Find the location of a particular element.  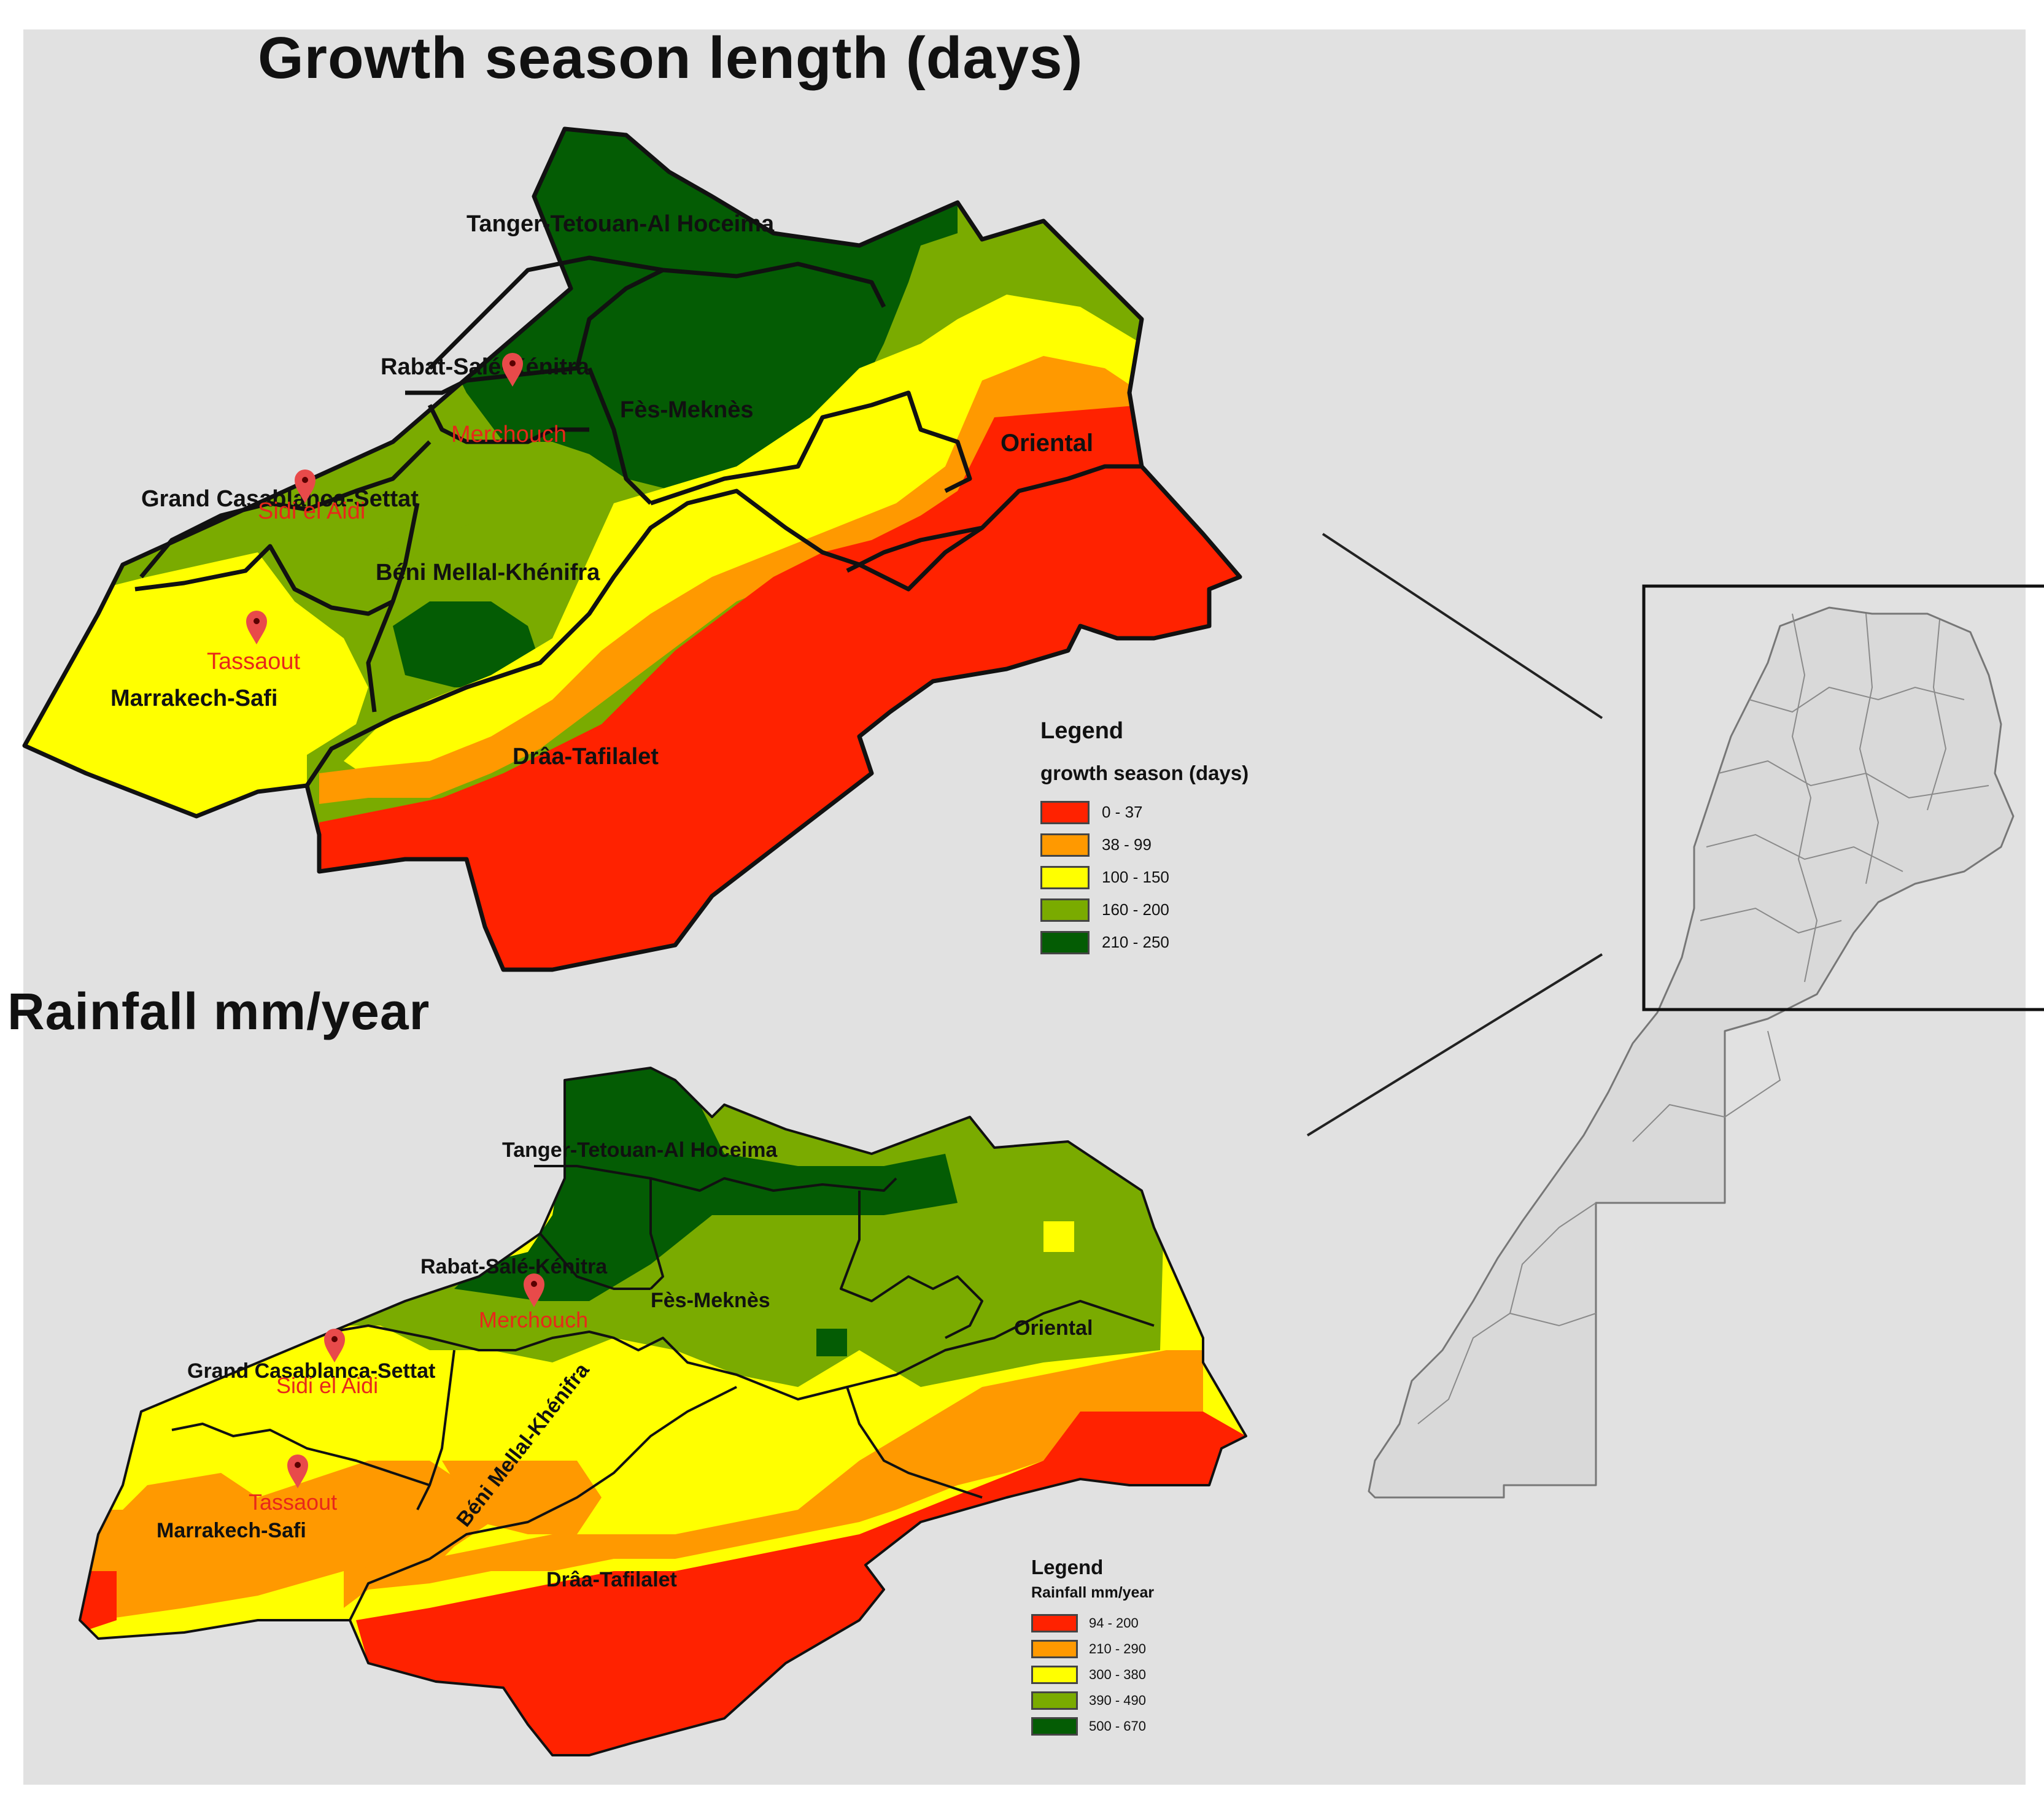

legend-label: 300 - 380 is located at coordinates (1118, 1674).